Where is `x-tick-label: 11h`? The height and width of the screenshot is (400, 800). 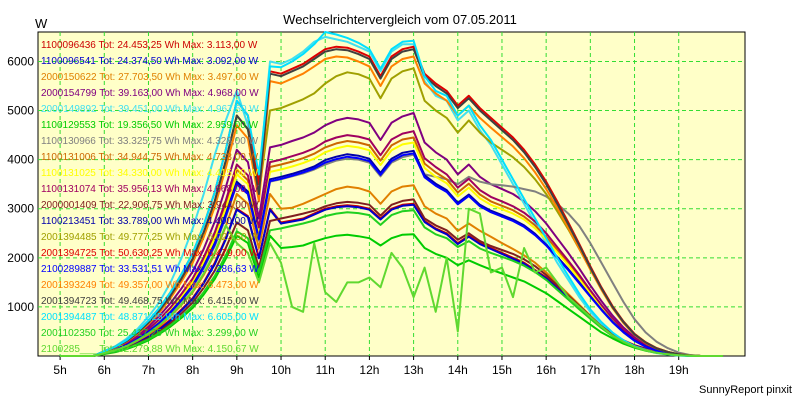 x-tick-label: 11h is located at coordinates (325, 370).